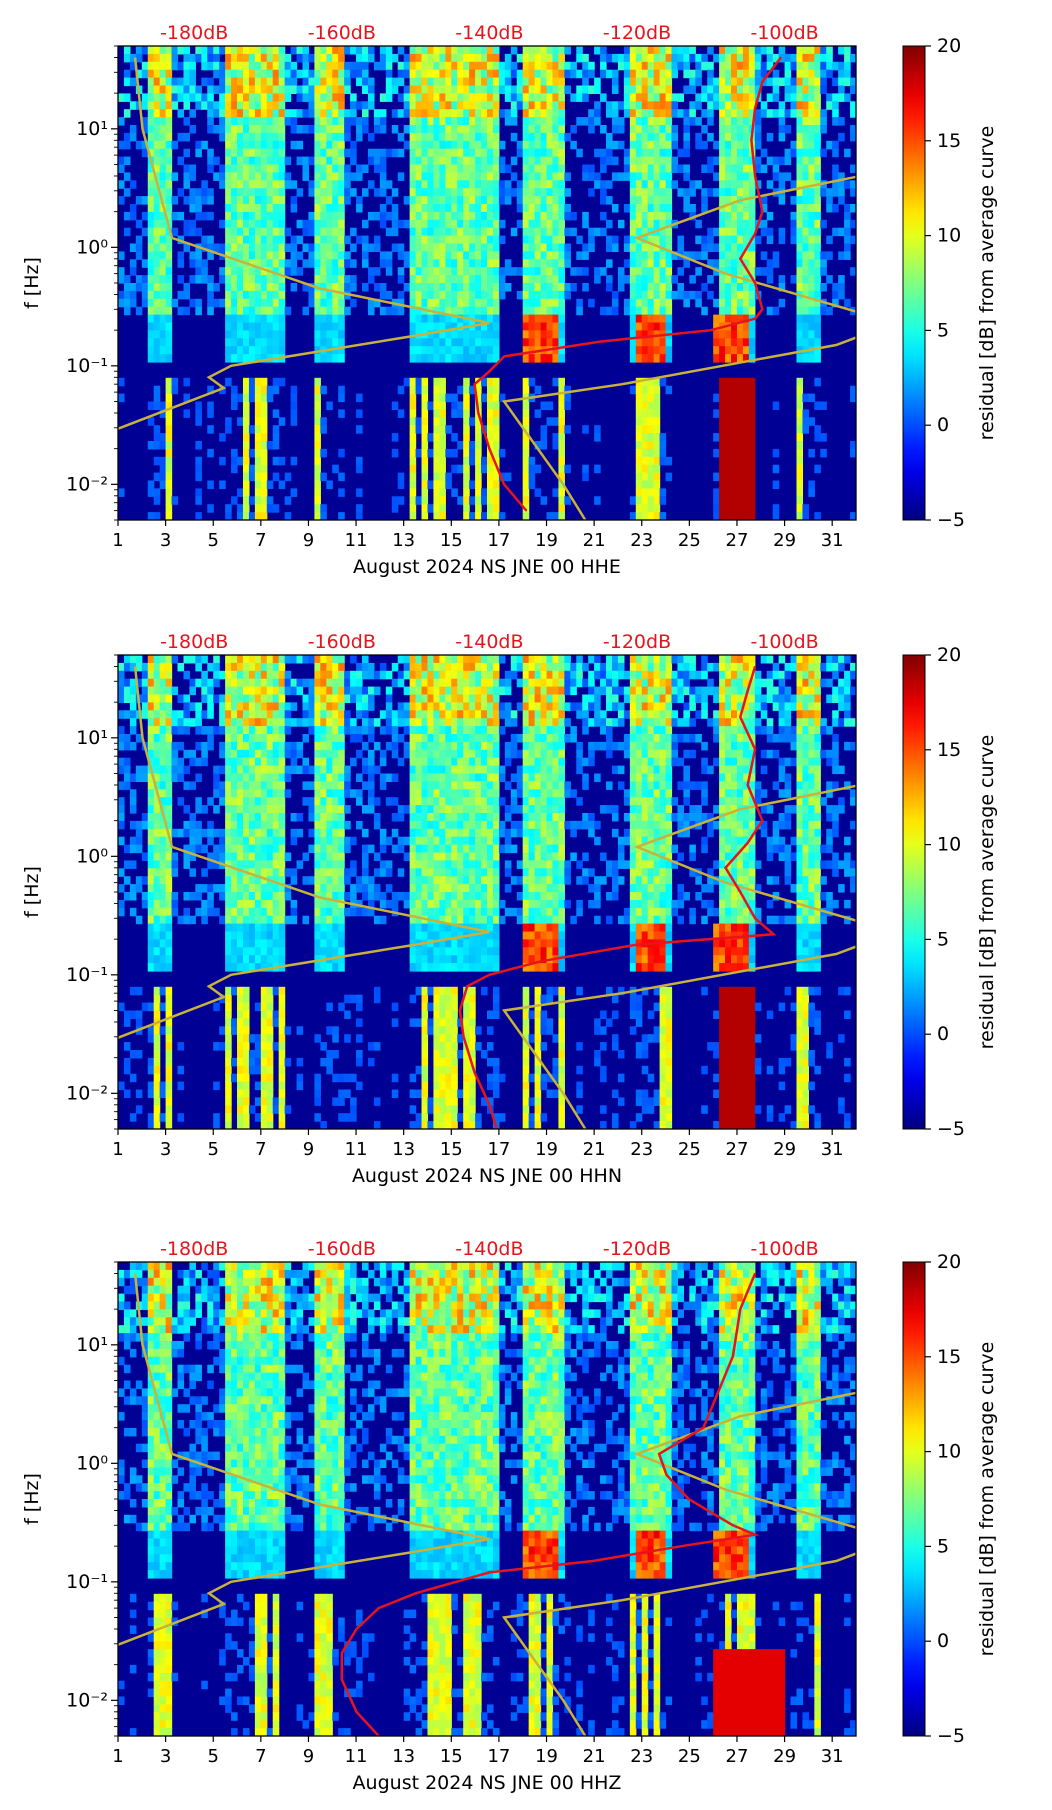 The width and height of the screenshot is (1052, 1810). What do you see at coordinates (451, 540) in the screenshot?
I see `x-tick-label: 15` at bounding box center [451, 540].